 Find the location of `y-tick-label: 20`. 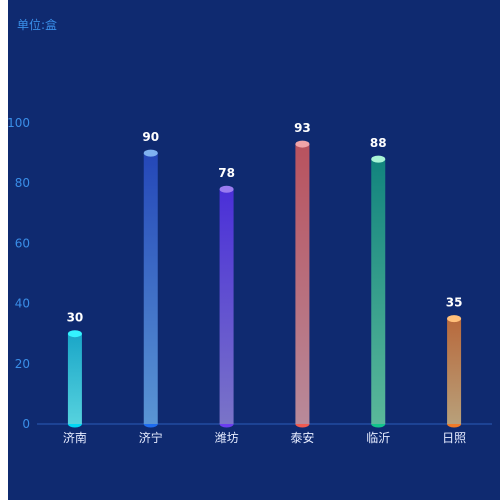

y-tick-label: 20 is located at coordinates (22, 364).